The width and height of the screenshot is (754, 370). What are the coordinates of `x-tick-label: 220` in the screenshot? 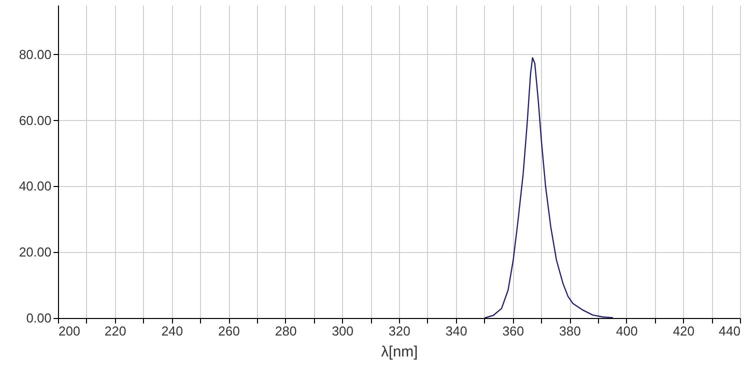 It's located at (115, 331).